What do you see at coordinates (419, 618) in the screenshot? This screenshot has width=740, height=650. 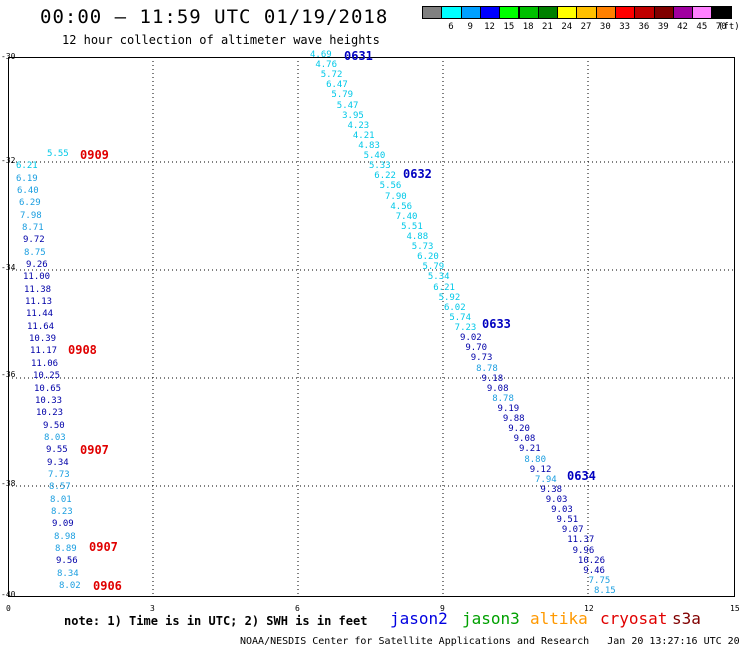 I see `satellite-name: jason2` at bounding box center [419, 618].